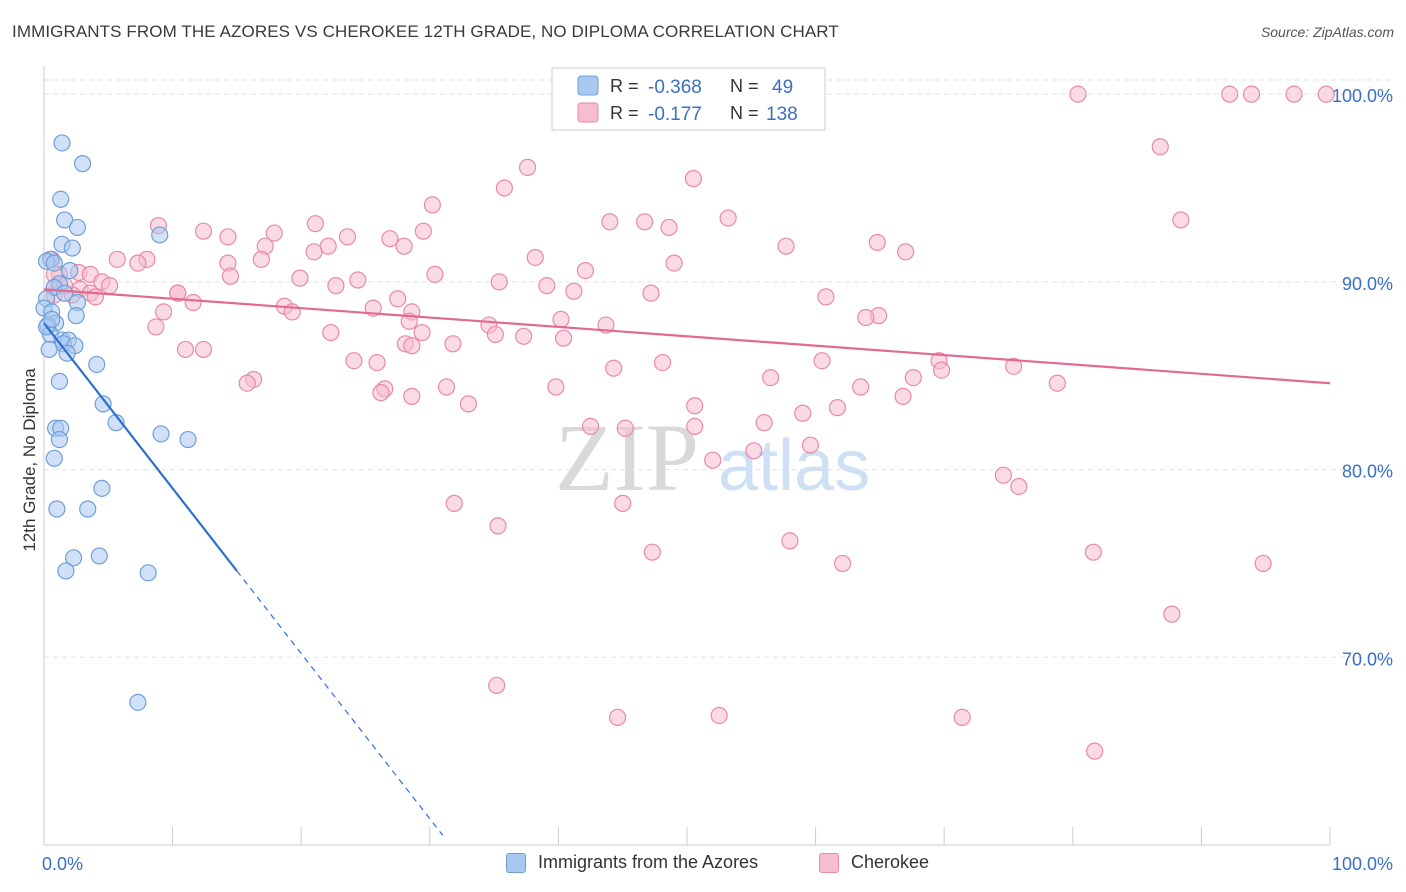  I want to click on legend: Immigrants from the Azores Cherokee, so click(703, 865).